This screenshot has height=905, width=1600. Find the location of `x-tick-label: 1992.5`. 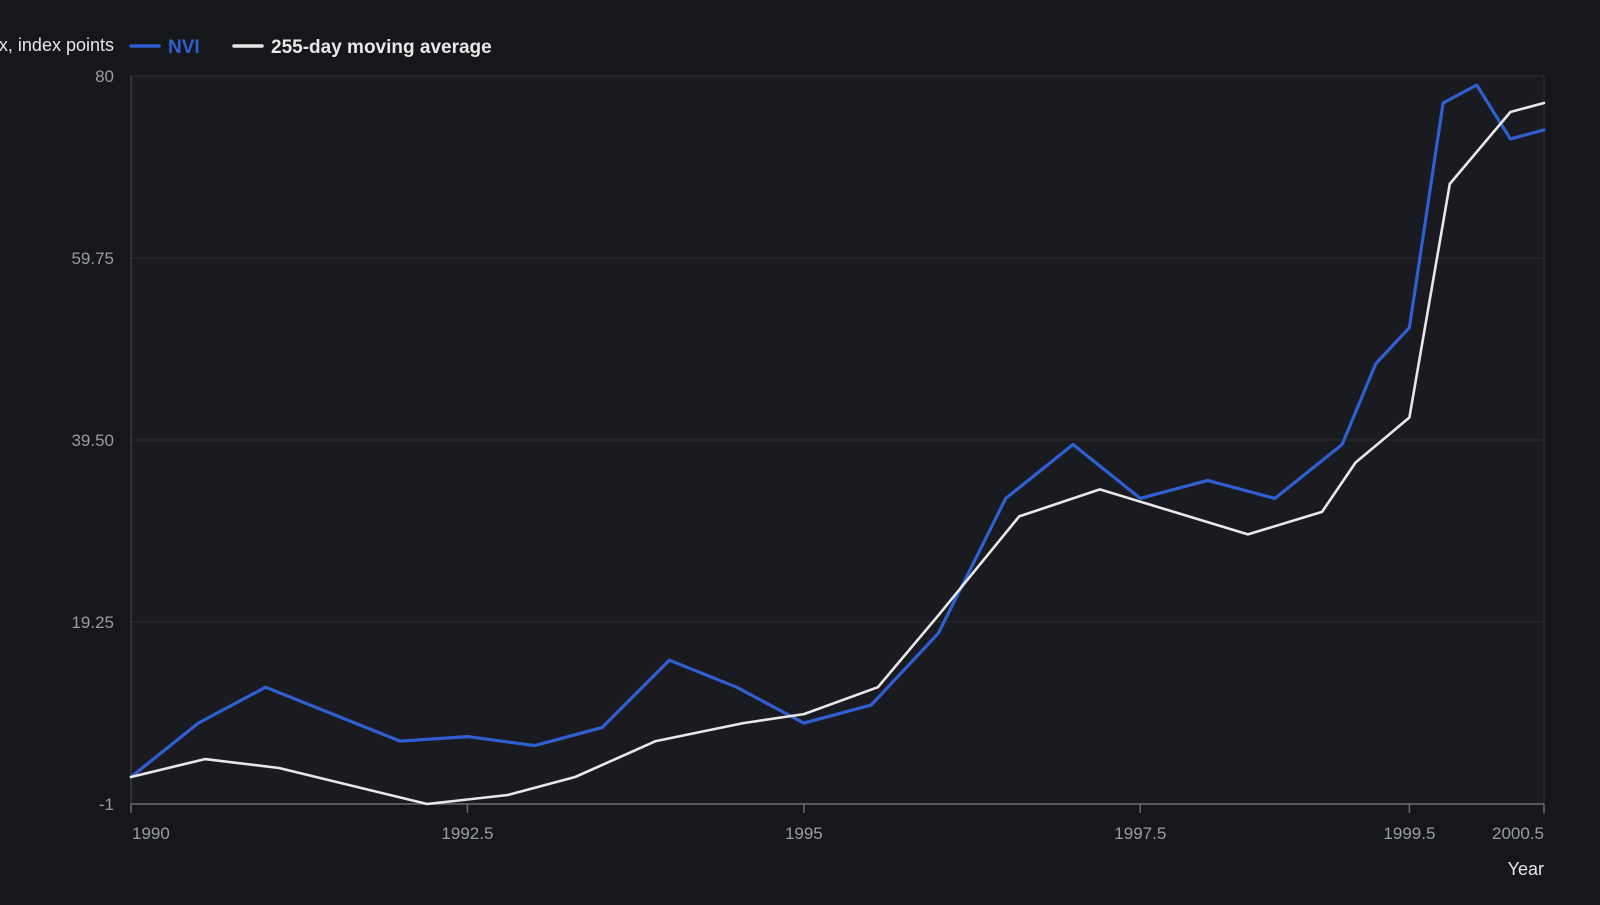

x-tick-label: 1992.5 is located at coordinates (467, 833).